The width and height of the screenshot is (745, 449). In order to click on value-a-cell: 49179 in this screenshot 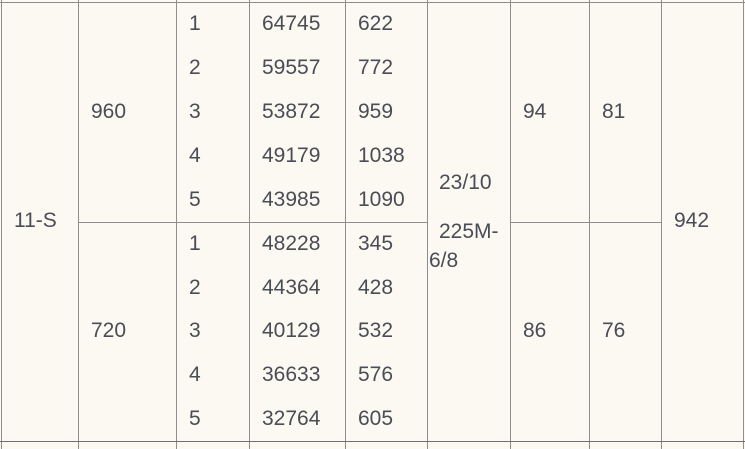, I will do `click(291, 155)`.